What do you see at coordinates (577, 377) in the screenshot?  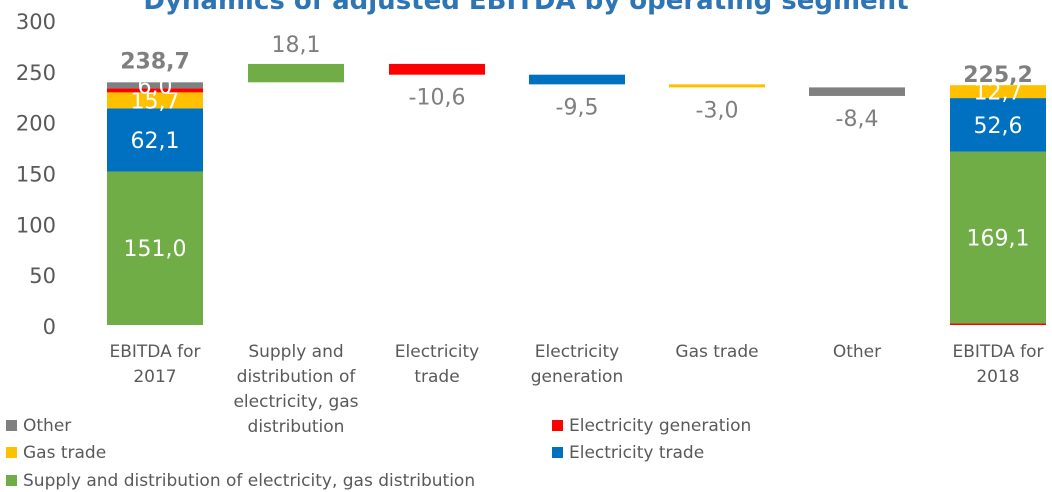 I see `x-tick-label: generation` at bounding box center [577, 377].